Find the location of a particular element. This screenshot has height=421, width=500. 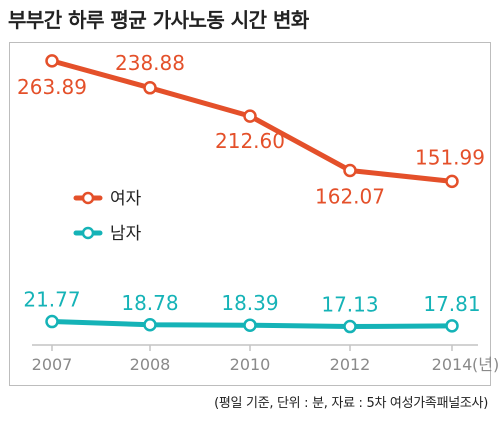

legend-label-0: 여자 is located at coordinates (126, 199).